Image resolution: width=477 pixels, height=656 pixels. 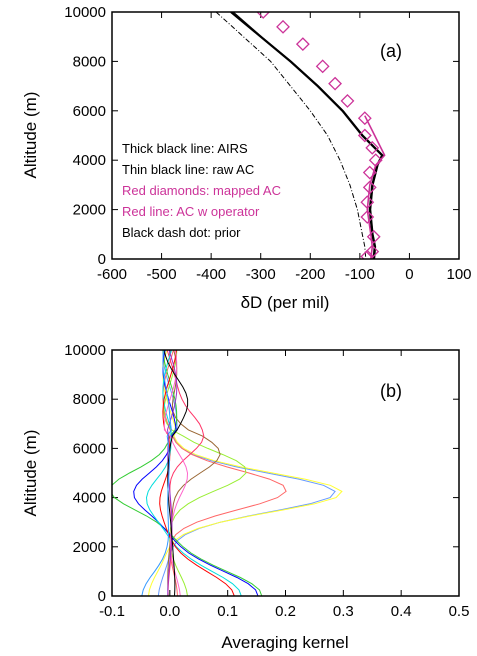 I want to click on a-y-tick-label: 2000, so click(x=89, y=210).